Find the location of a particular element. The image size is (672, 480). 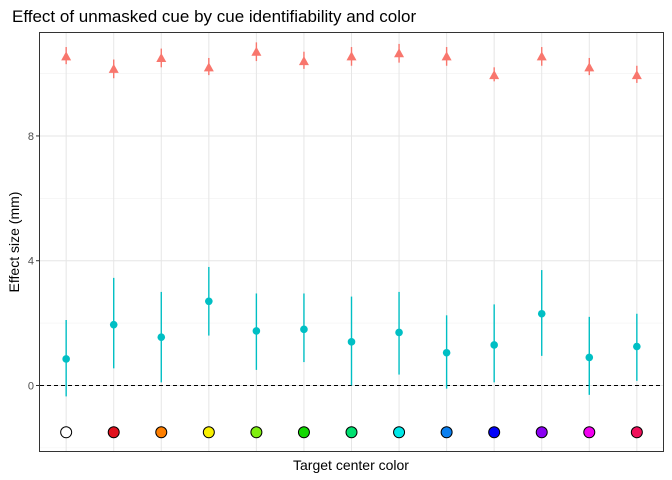

color-swatches is located at coordinates (351, 432).